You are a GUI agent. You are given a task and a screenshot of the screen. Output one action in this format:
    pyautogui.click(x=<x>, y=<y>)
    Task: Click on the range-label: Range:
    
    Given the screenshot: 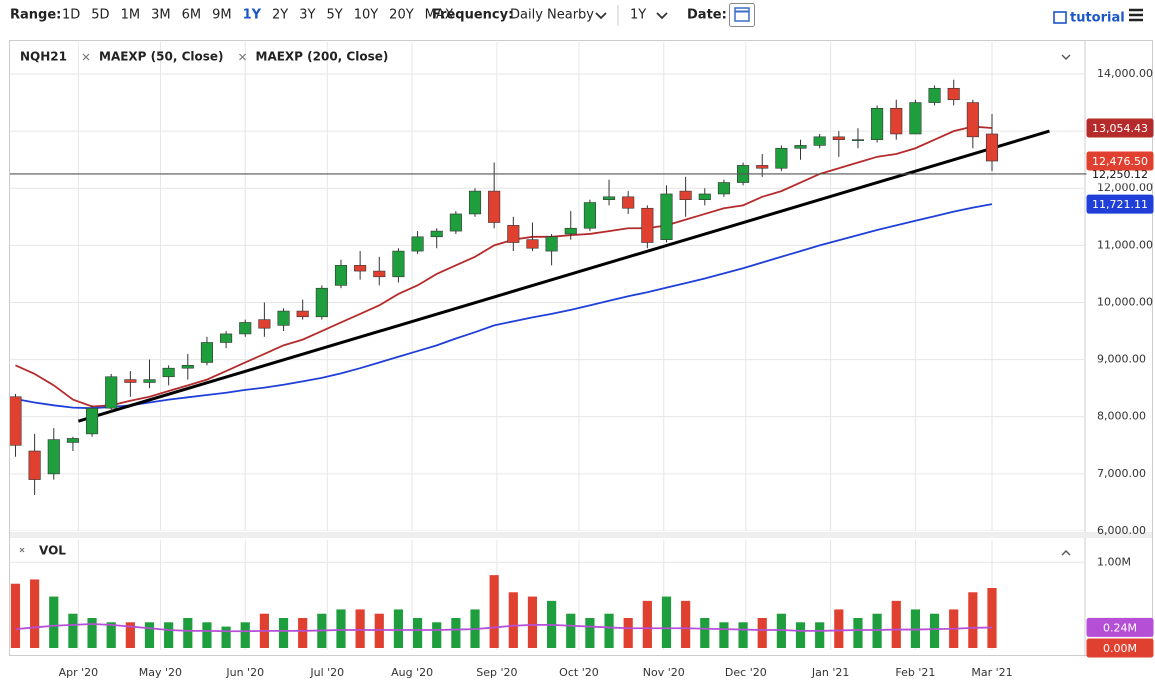 What is the action you would take?
    pyautogui.click(x=35, y=15)
    